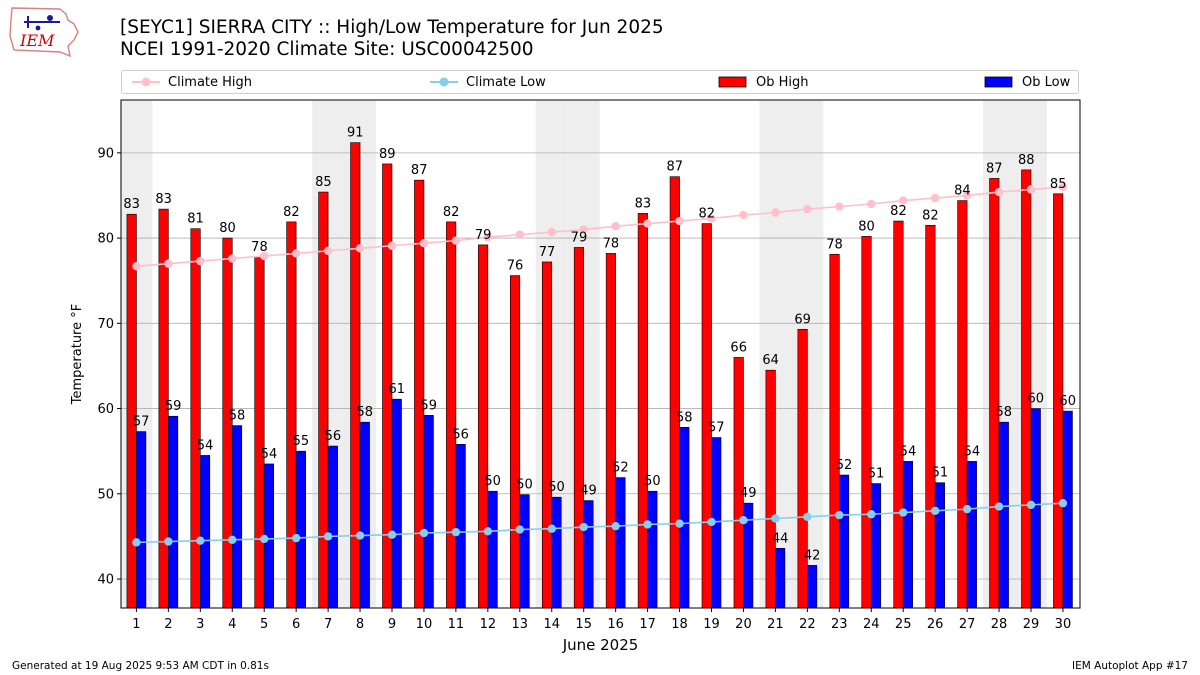 The height and width of the screenshot is (675, 1200). What do you see at coordinates (173, 406) in the screenshot?
I see `ob-low-label: 59` at bounding box center [173, 406].